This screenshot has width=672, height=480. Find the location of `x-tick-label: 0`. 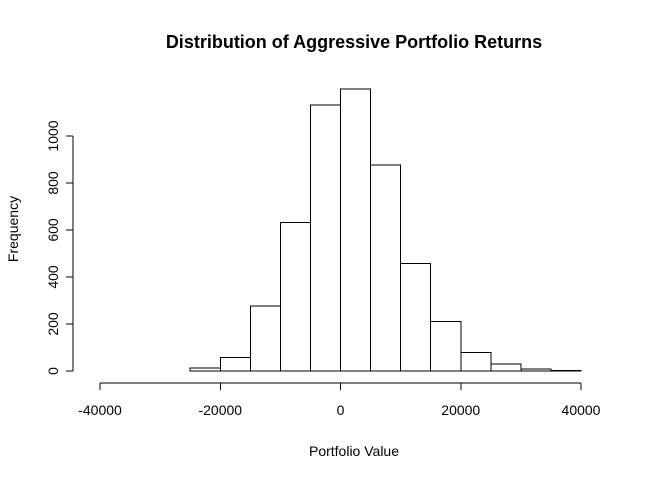

x-tick-label: 0 is located at coordinates (341, 410).